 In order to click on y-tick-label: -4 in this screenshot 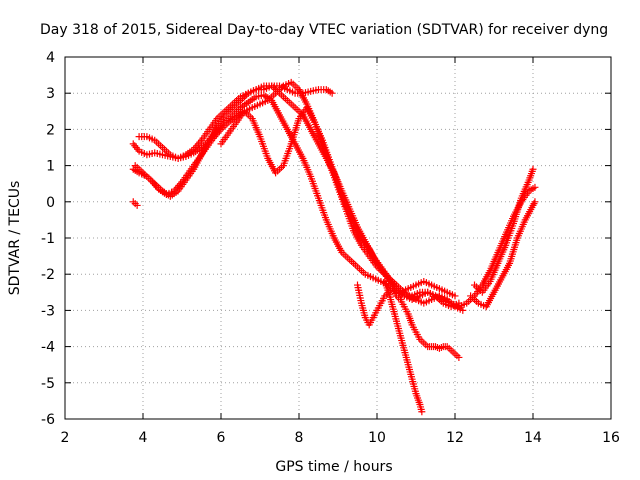, I will do `click(48, 348)`.